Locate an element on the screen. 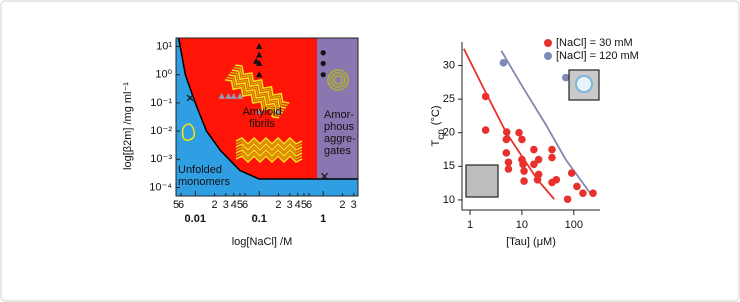  region-label: gates is located at coordinates (337, 151).